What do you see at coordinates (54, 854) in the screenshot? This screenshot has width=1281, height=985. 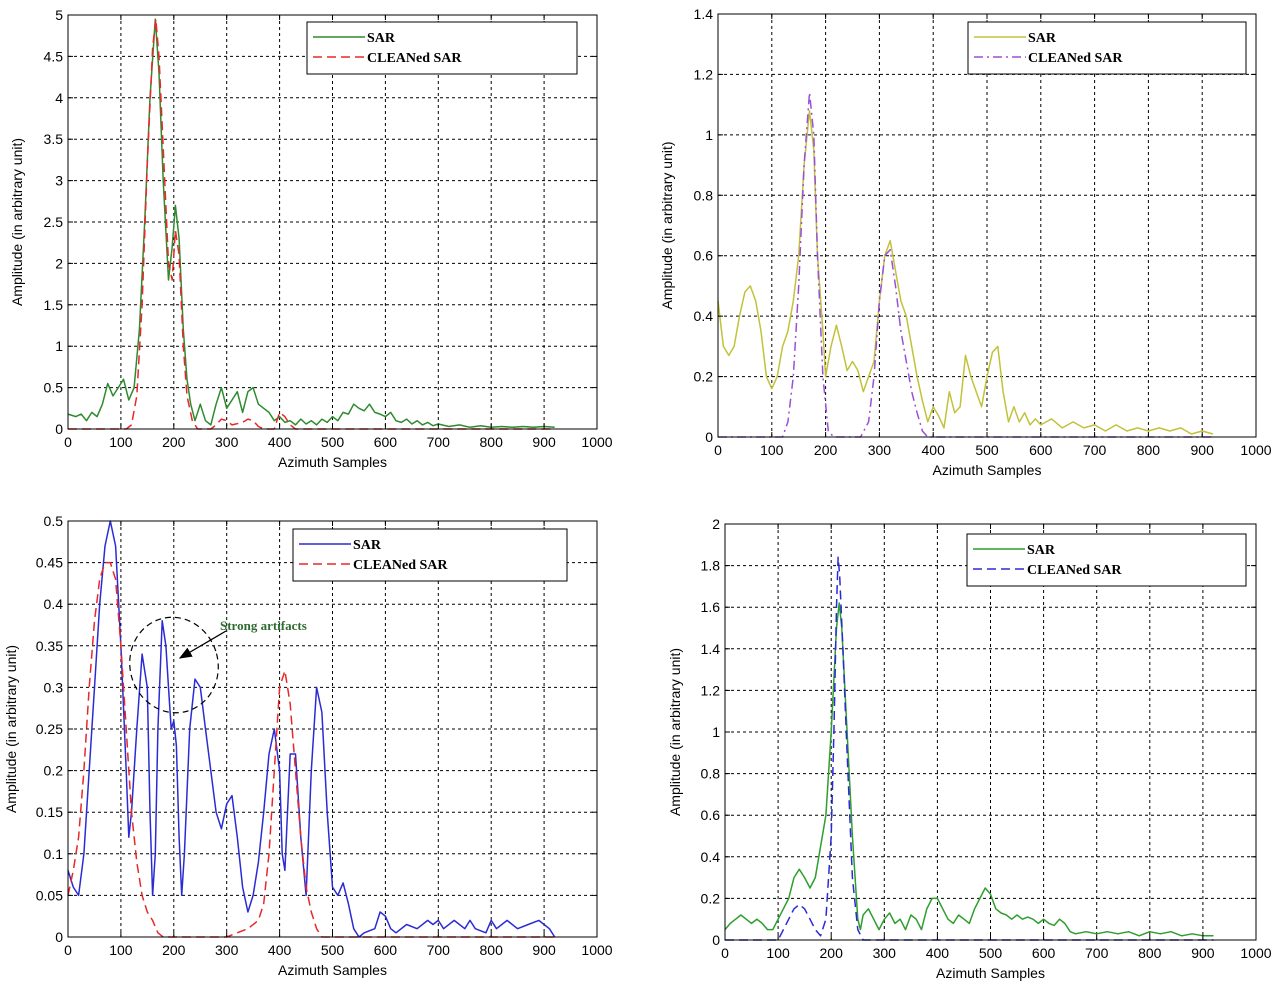 I see `y-tick-label: 0.1` at bounding box center [54, 854].